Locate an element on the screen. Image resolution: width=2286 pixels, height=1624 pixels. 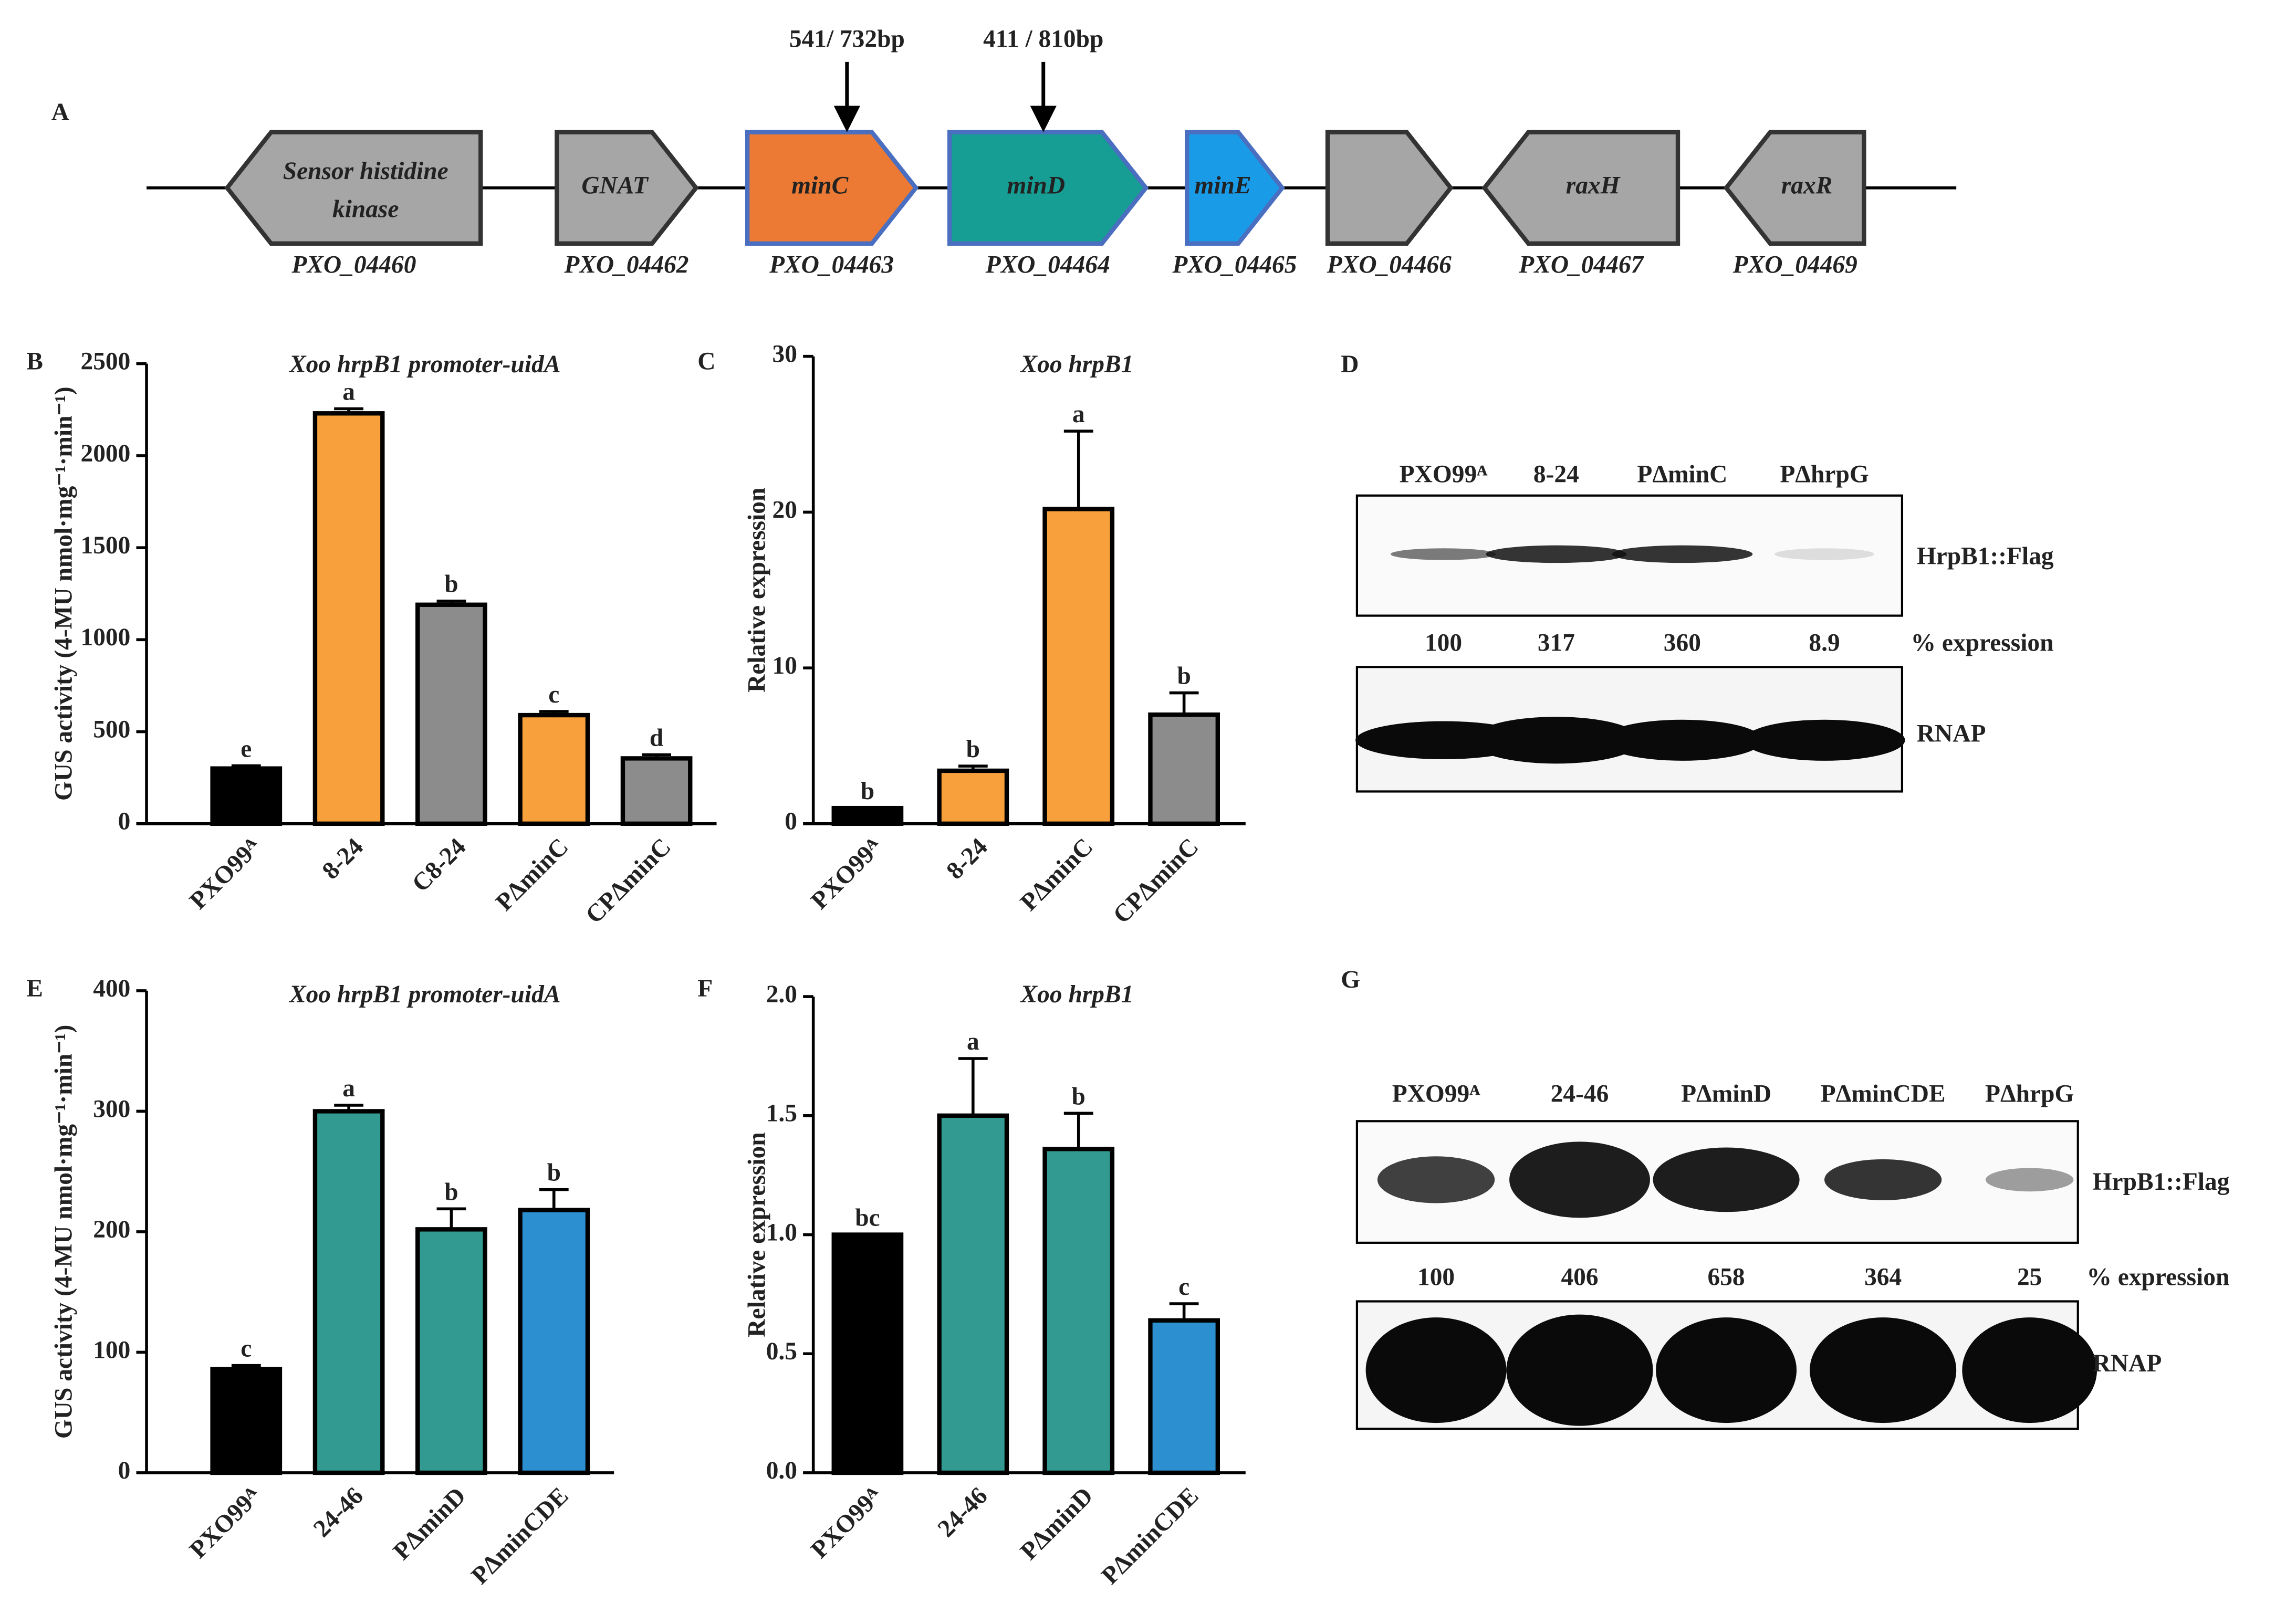
lane-label: 24-46 is located at coordinates (1580, 1094).